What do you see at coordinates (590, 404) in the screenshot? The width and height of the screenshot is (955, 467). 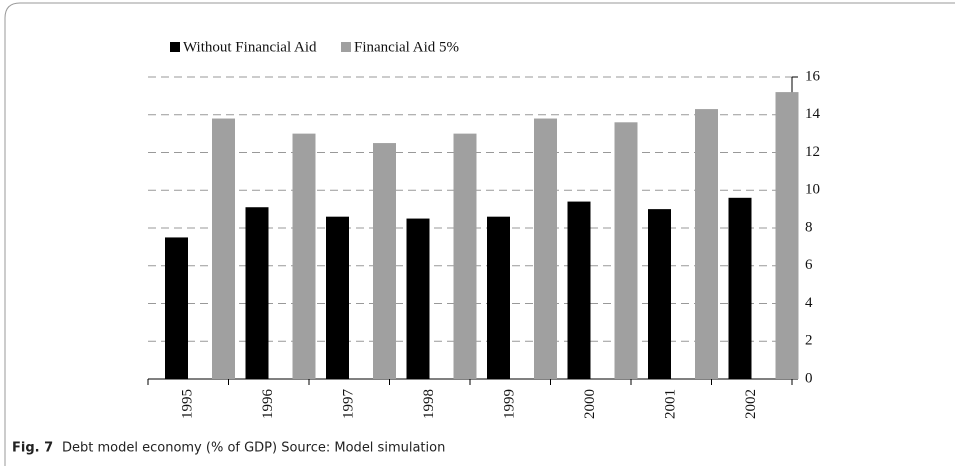 I see `x-tick-label: 2000` at bounding box center [590, 404].